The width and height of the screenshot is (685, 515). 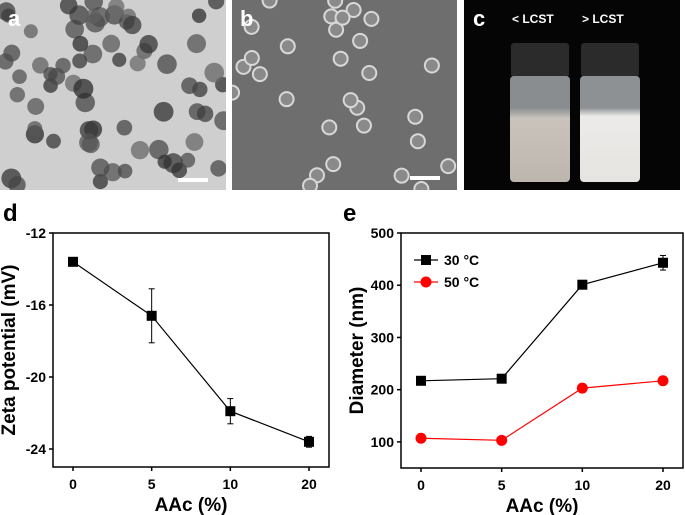 What do you see at coordinates (461, 260) in the screenshot?
I see `legend-label: 30 °C` at bounding box center [461, 260].